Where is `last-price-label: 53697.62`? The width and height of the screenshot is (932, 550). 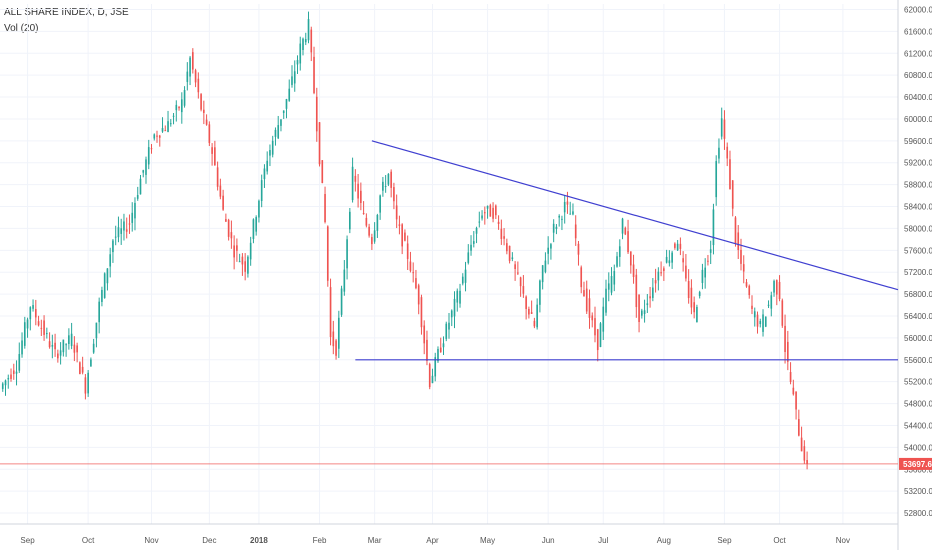
last-price-label: 53697.62 is located at coordinates (917, 464).